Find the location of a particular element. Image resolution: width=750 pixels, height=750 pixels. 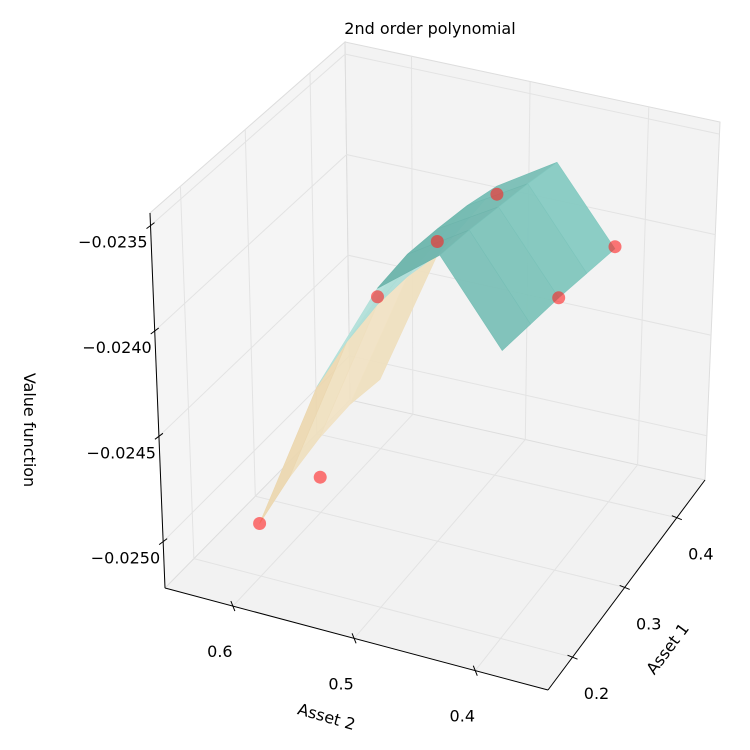

z-tick-label: −0.0245 is located at coordinates (121, 452).